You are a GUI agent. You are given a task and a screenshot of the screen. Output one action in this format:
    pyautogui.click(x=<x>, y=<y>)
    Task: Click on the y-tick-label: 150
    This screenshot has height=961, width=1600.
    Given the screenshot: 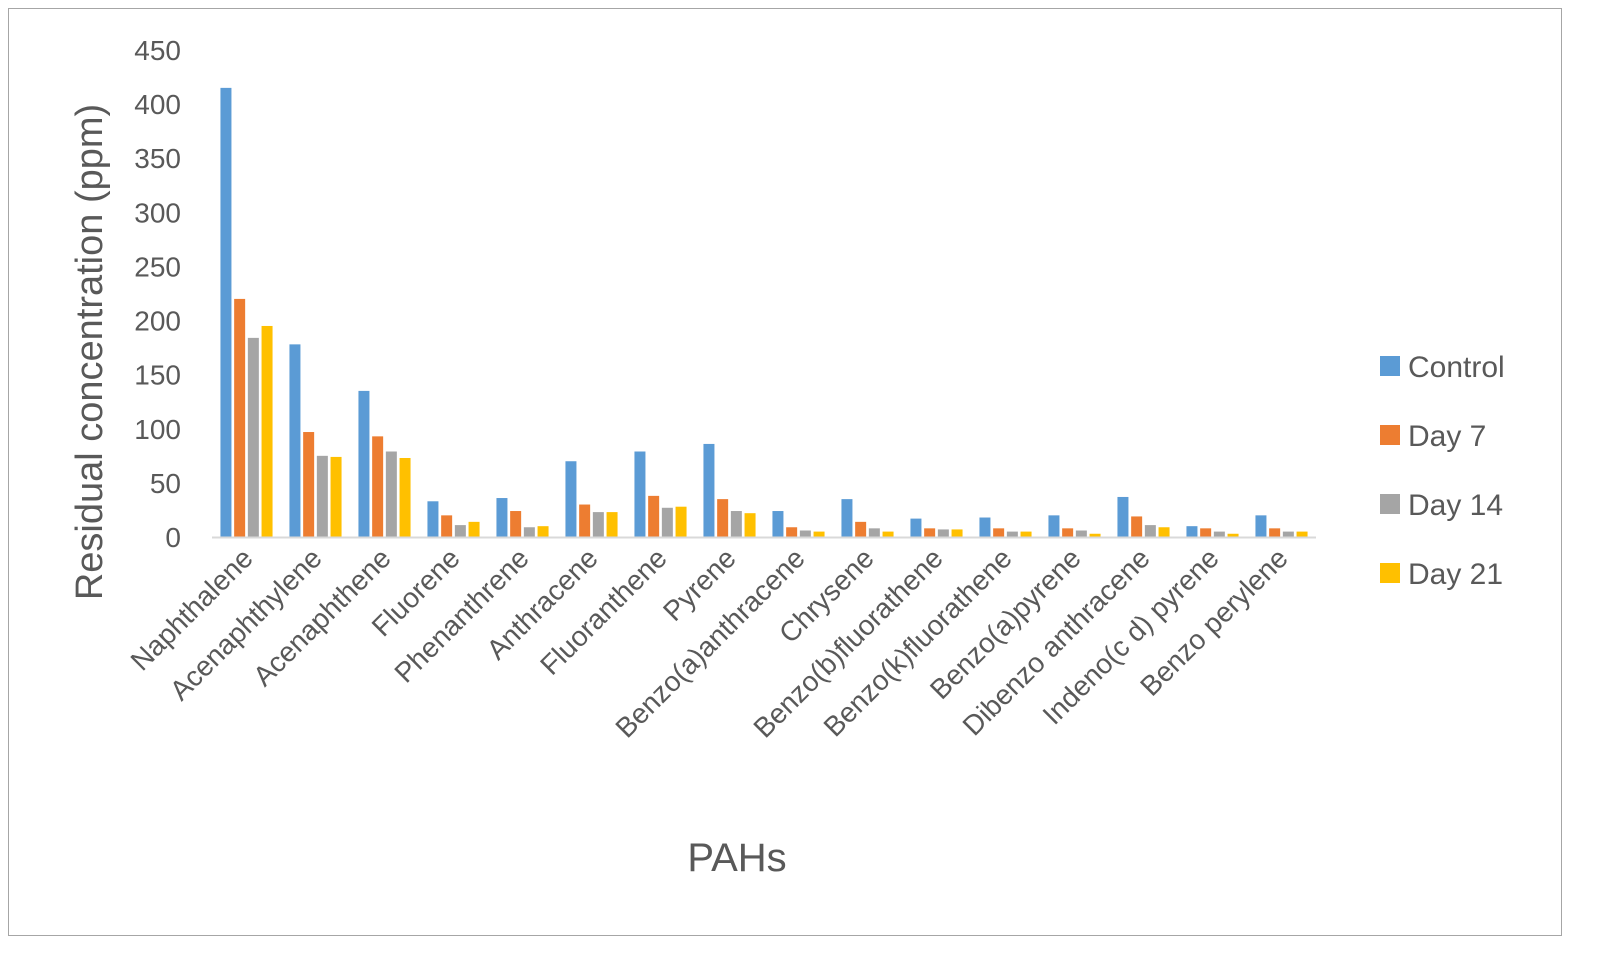 What is the action you would take?
    pyautogui.click(x=157, y=375)
    